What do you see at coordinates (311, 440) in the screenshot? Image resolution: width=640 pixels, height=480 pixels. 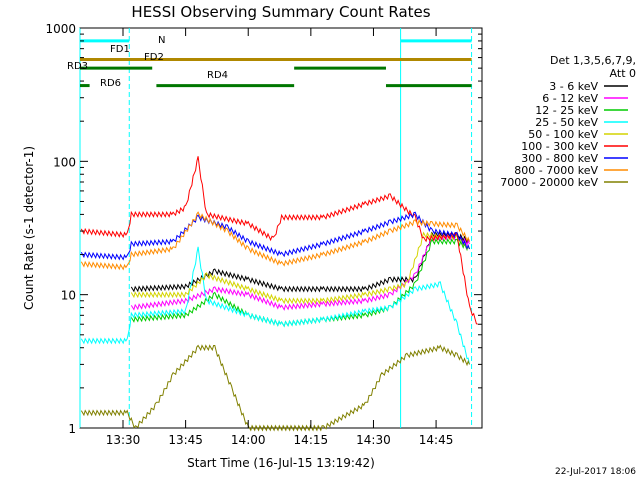 I see `x-tick-label: 14:15` at bounding box center [311, 440].